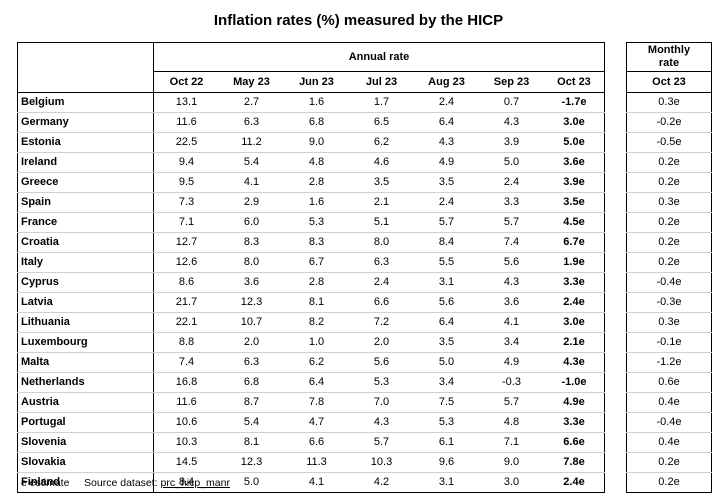 This screenshot has height=496, width=717. Describe the element at coordinates (186, 82) in the screenshot. I see `column-header: Oct 22` at that location.